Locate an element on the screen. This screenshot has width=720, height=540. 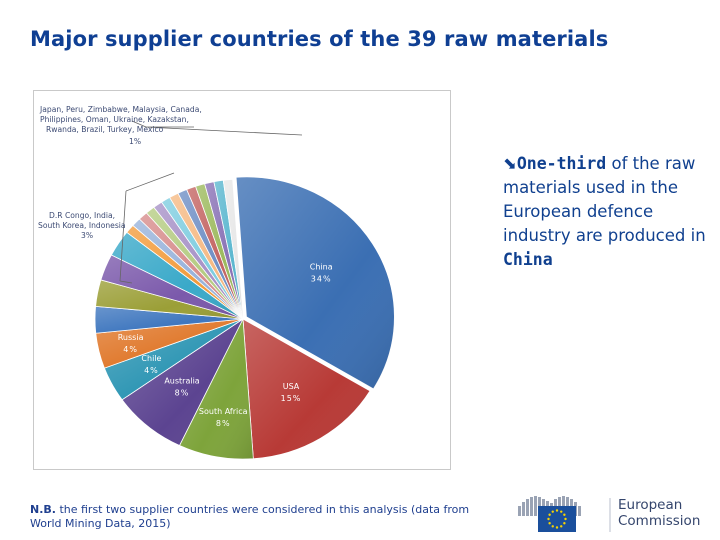
callout-arrow-icon: ⬊ is located at coordinates (510, 163).